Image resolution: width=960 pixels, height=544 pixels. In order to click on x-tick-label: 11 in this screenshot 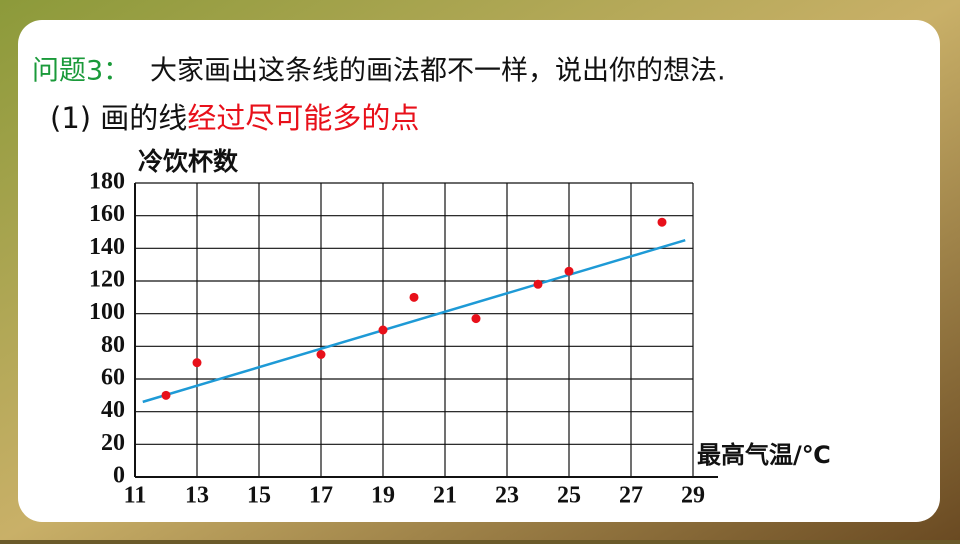, I will do `click(135, 496)`.